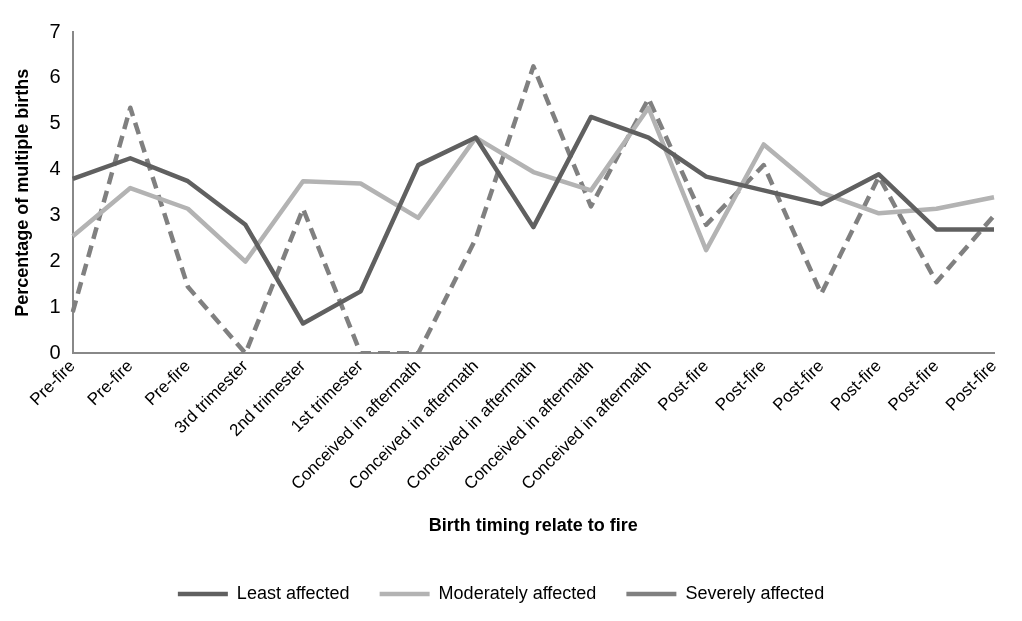  What do you see at coordinates (55, 168) in the screenshot?
I see `y-tick-label: 4` at bounding box center [55, 168].